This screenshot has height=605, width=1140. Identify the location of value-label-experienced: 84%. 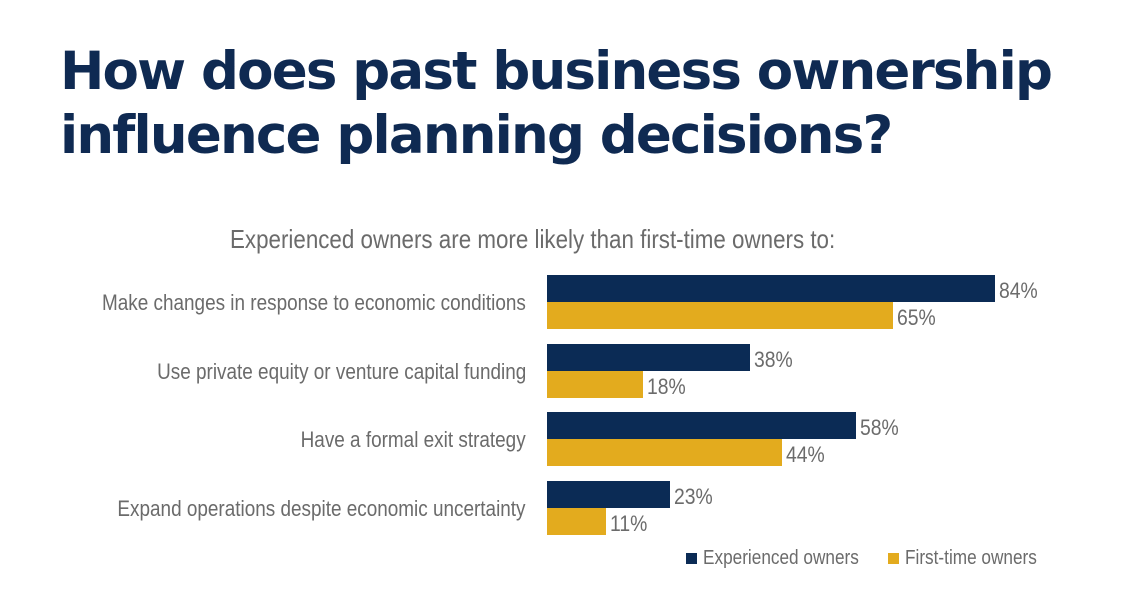
(1018, 290).